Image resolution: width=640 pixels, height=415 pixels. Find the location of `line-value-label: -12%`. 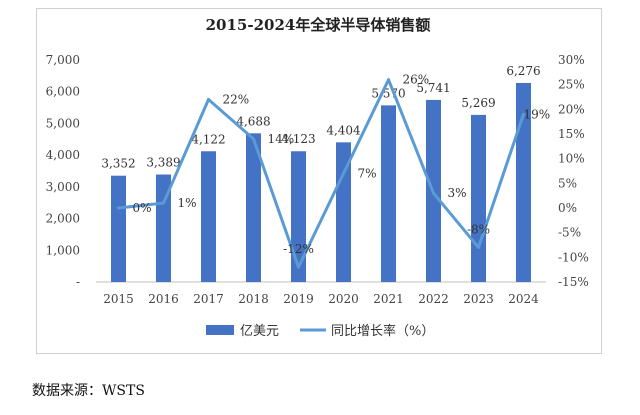

line-value-label: -12% is located at coordinates (298, 249).